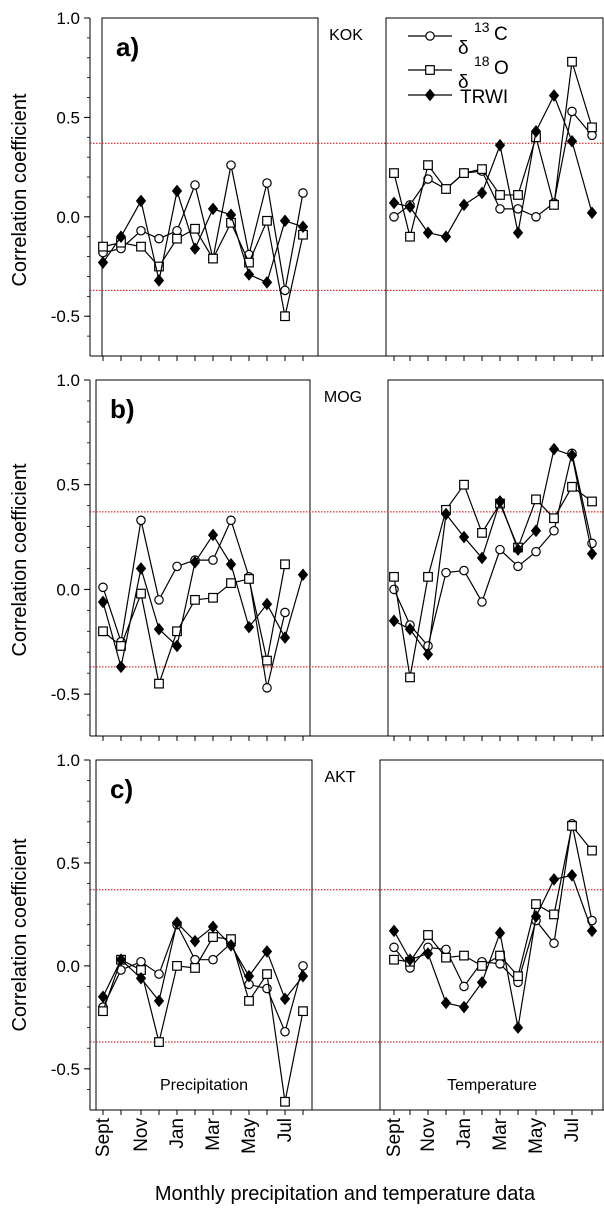 This screenshot has height=1212, width=604. Describe the element at coordinates (213, 1133) in the screenshot. I see `x-tick-label: Mar` at that location.